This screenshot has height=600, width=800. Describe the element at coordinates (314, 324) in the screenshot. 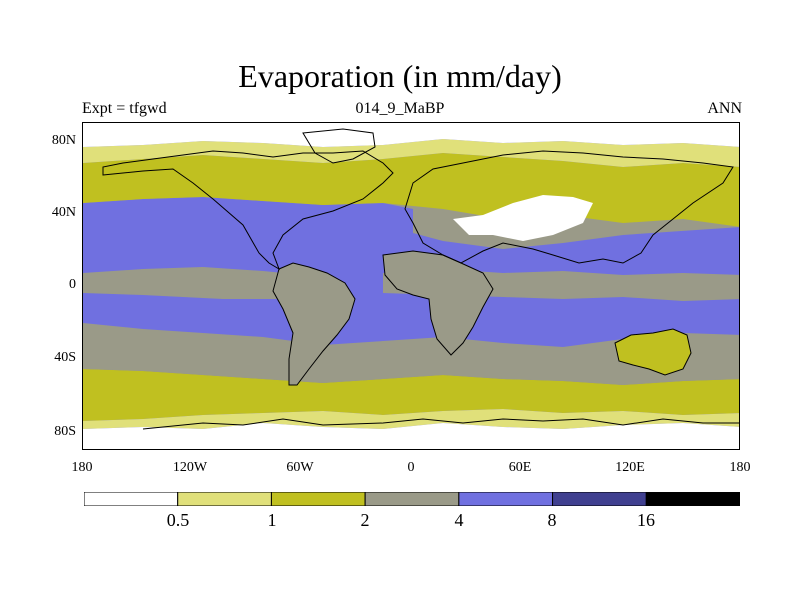

I see `south-america-land` at that location.